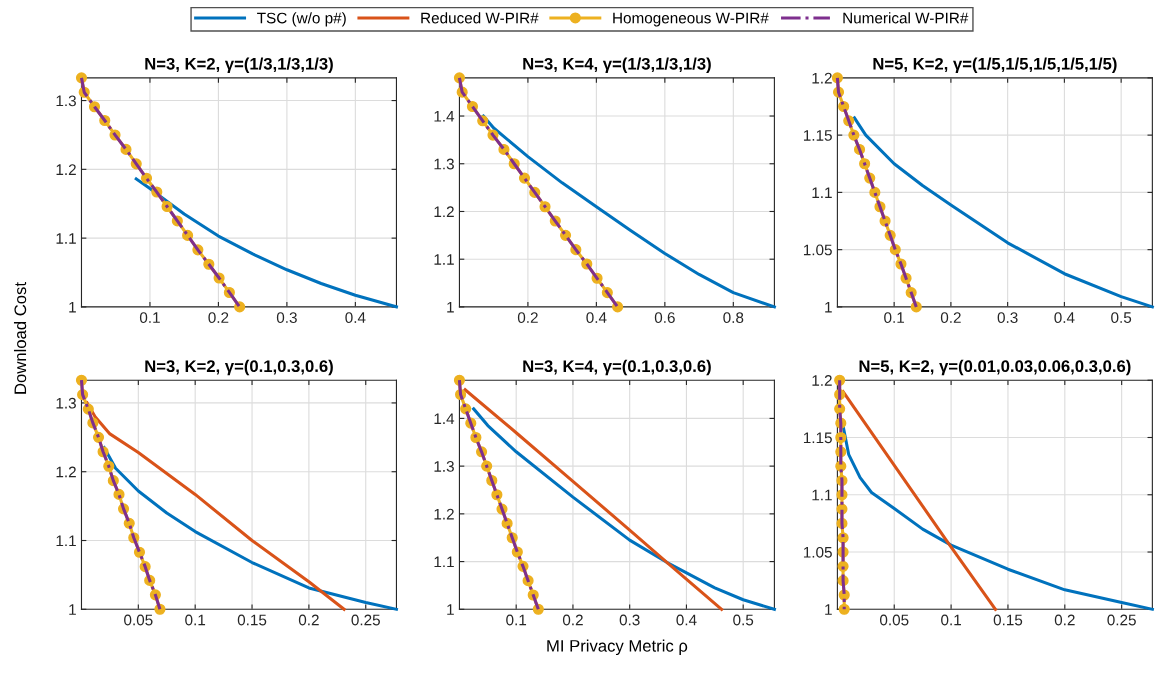 The width and height of the screenshot is (1164, 677). What do you see at coordinates (617, 367) in the screenshot?
I see `chart-title: N=3, K=4, γ=(0.1,0.3,0.6)` at bounding box center [617, 367].